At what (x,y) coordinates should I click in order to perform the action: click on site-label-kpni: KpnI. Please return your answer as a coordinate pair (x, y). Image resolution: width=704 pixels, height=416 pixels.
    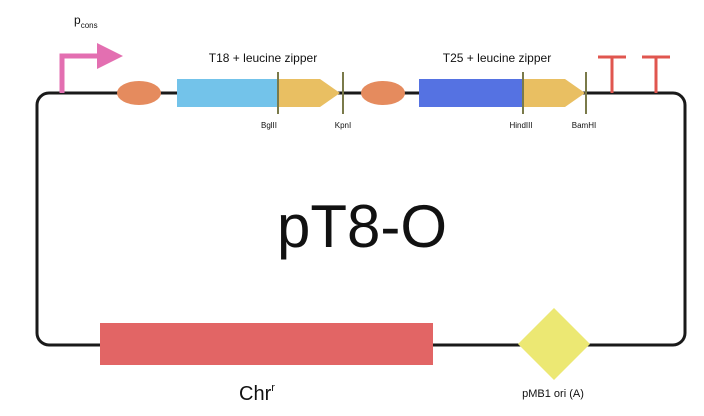
    Looking at the image, I should click on (343, 125).